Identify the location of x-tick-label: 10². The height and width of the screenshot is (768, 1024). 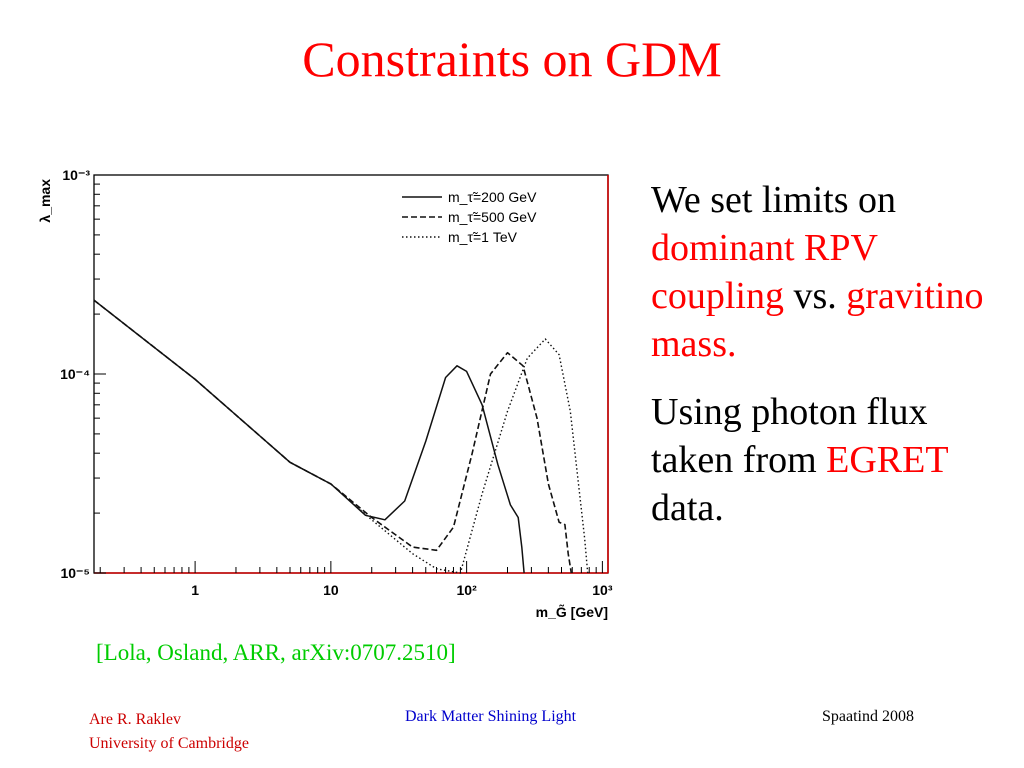
(467, 590).